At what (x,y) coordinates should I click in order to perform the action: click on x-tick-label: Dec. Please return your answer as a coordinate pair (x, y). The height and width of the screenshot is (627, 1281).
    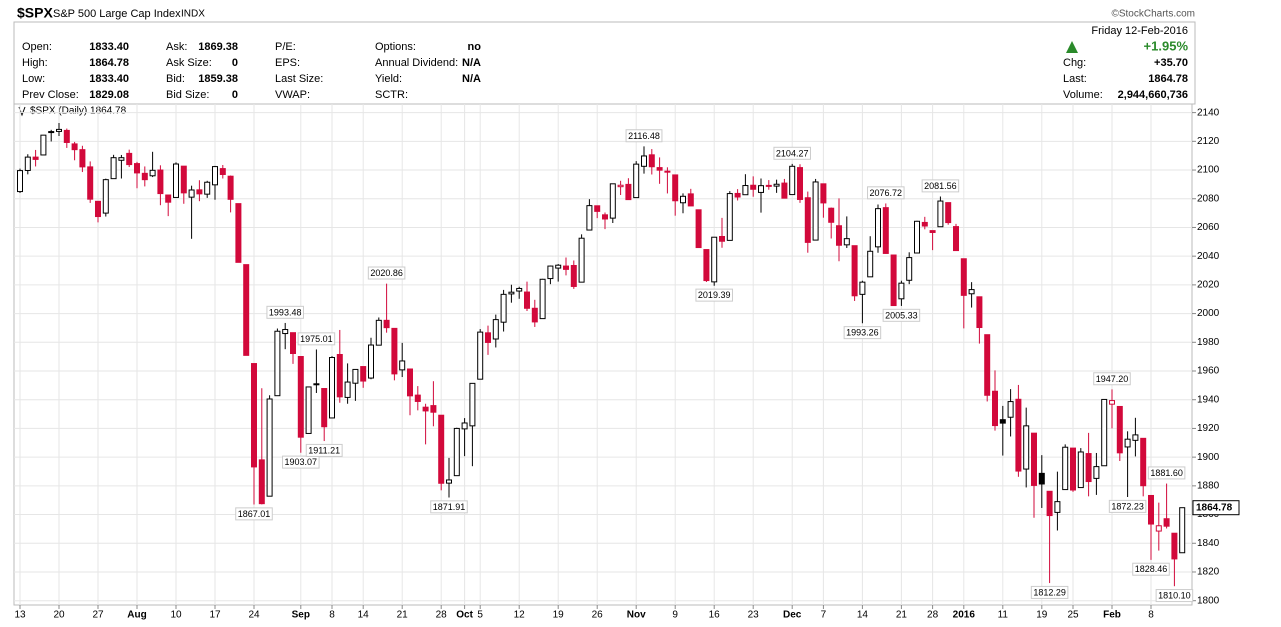
    Looking at the image, I should click on (792, 615).